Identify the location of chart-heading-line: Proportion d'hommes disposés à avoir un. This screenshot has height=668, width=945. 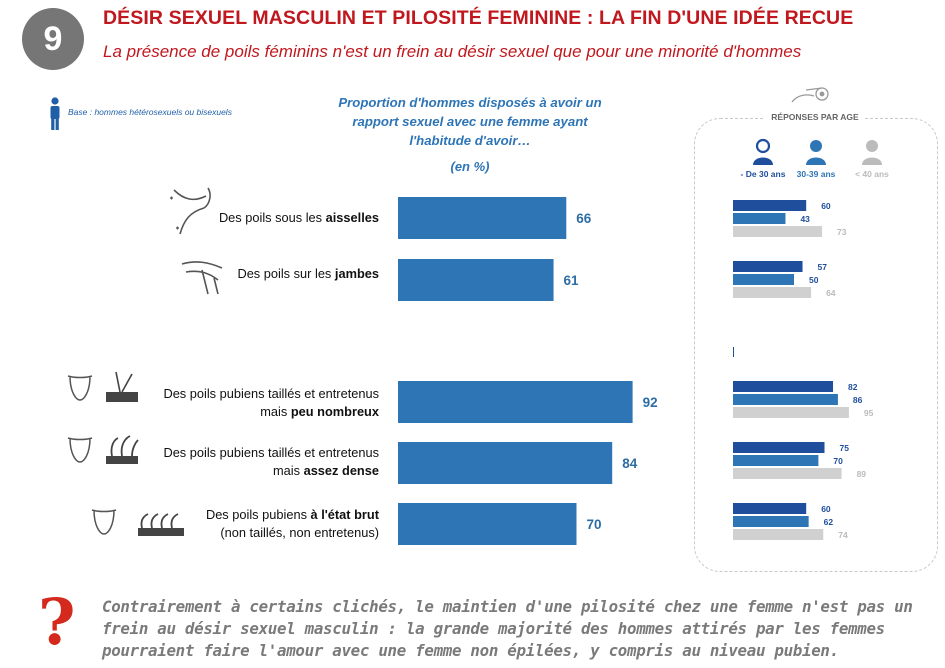
(470, 102).